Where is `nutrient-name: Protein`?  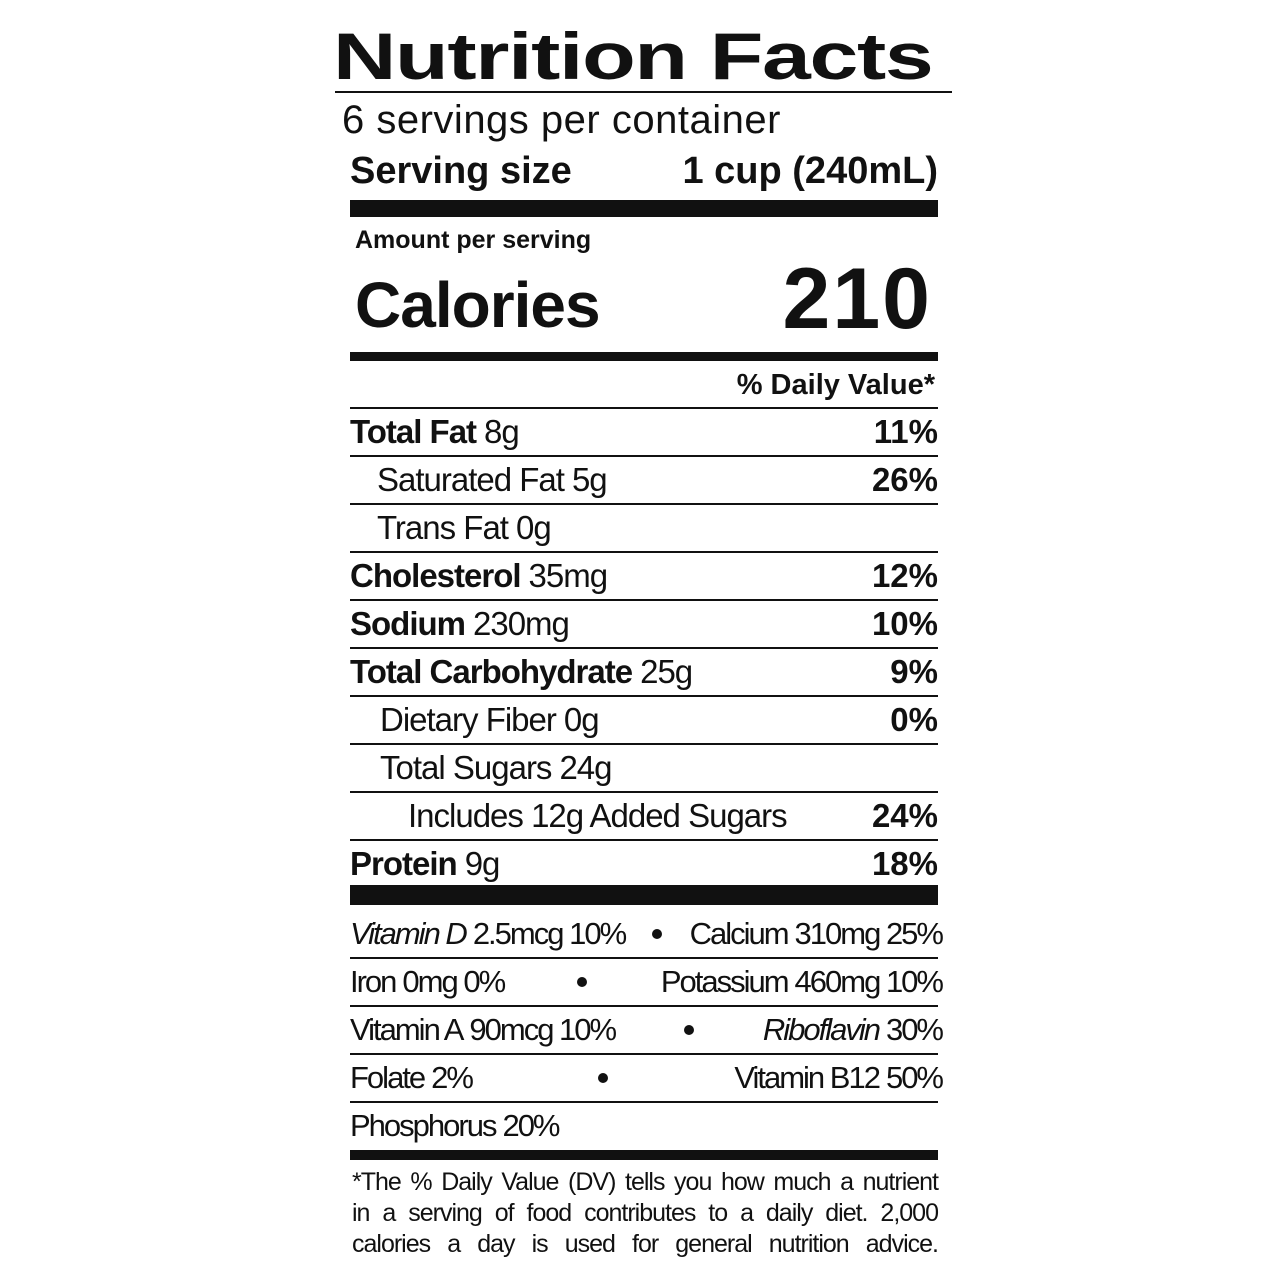
nutrient-name: Protein is located at coordinates (404, 863).